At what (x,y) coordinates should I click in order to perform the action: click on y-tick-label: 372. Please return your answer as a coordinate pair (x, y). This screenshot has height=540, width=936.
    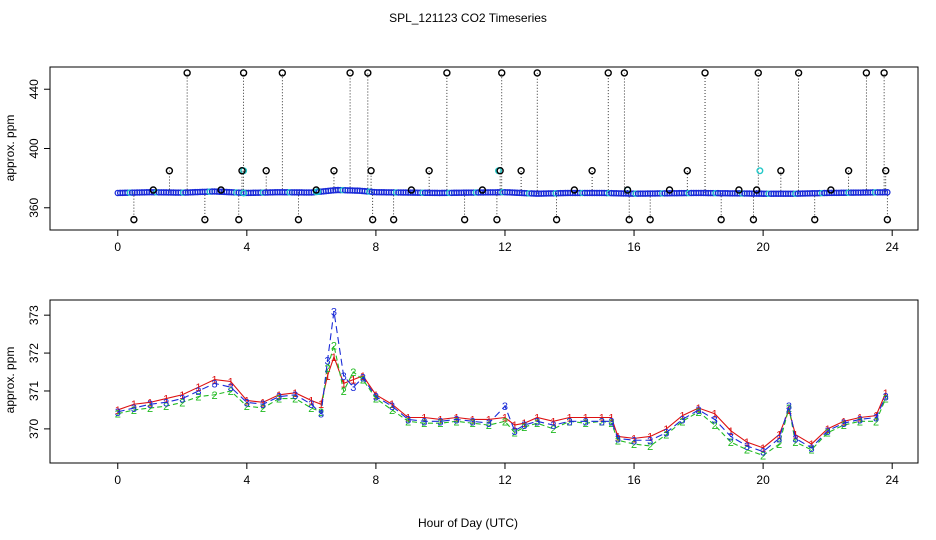
    Looking at the image, I should click on (34, 353).